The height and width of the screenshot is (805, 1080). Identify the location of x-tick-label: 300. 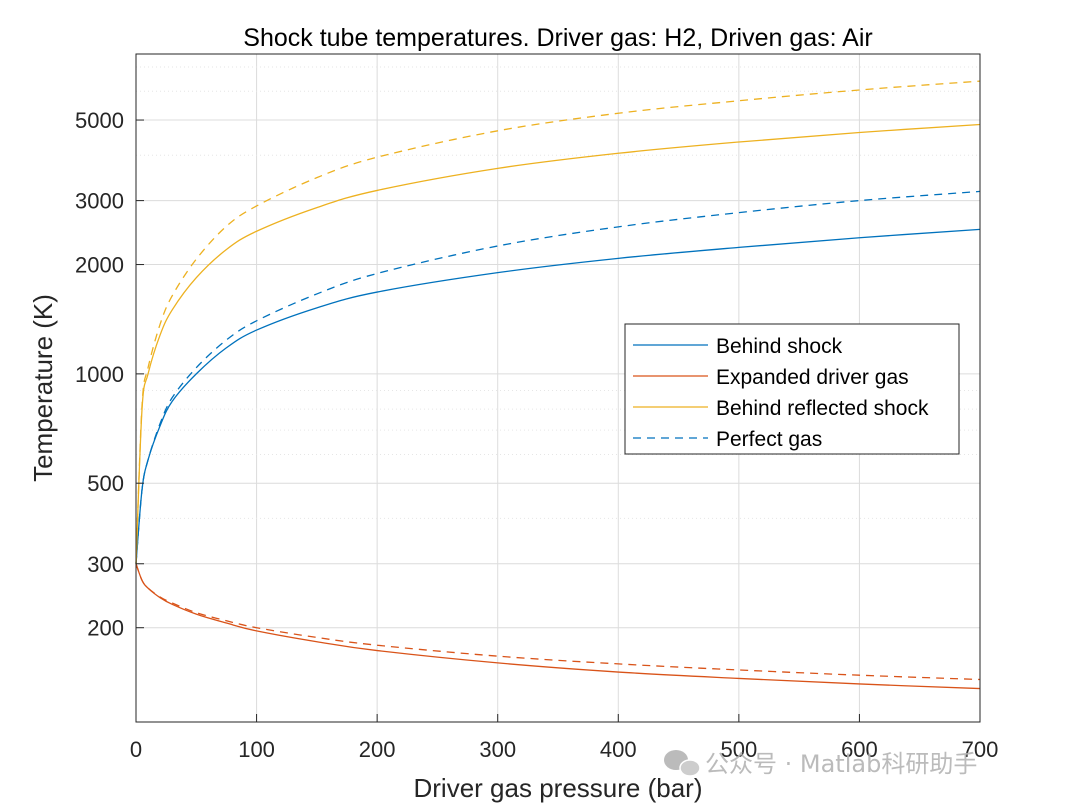
(497, 749).